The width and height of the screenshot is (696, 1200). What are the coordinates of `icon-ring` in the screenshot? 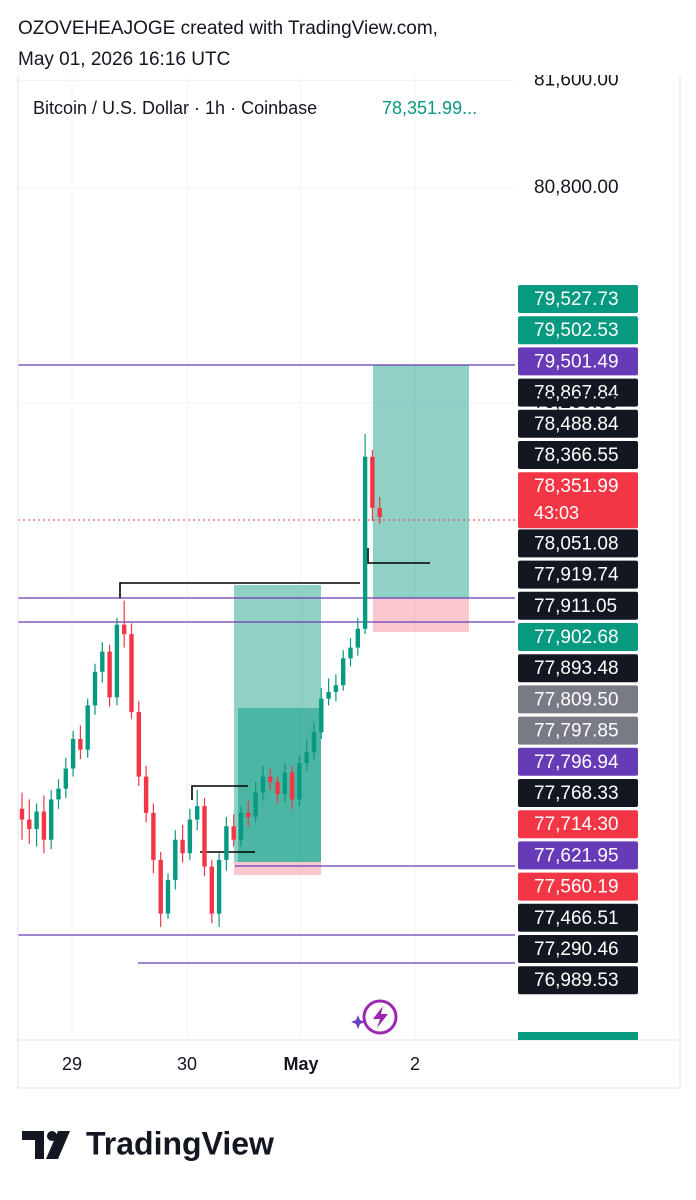 It's located at (380, 1017).